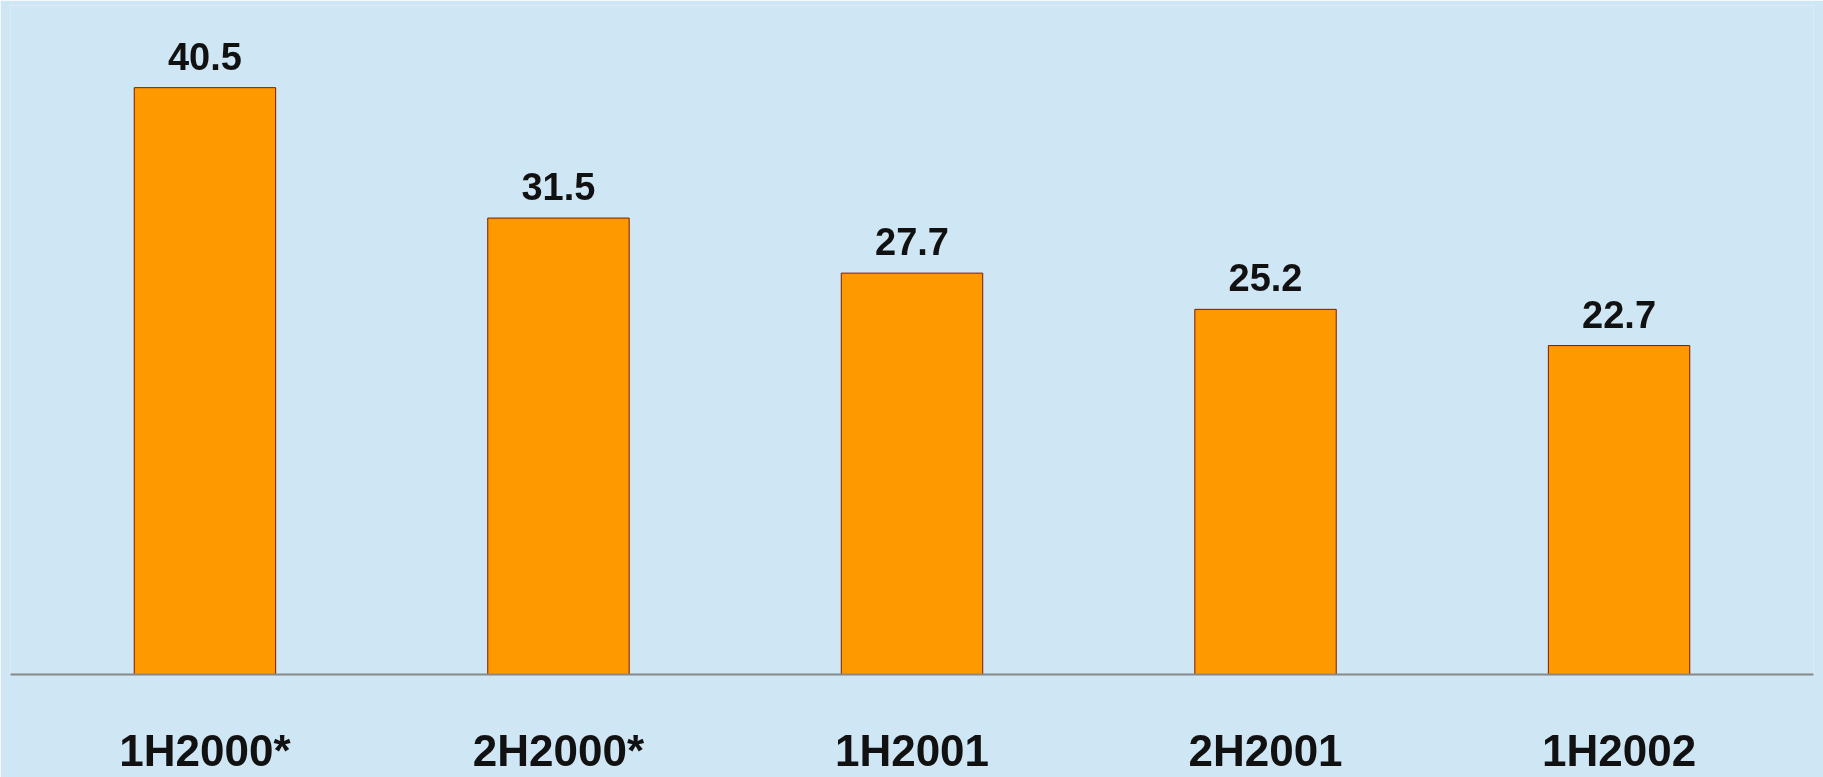 The image size is (1823, 777). I want to click on x-tick-label: 1H2002, so click(1619, 750).